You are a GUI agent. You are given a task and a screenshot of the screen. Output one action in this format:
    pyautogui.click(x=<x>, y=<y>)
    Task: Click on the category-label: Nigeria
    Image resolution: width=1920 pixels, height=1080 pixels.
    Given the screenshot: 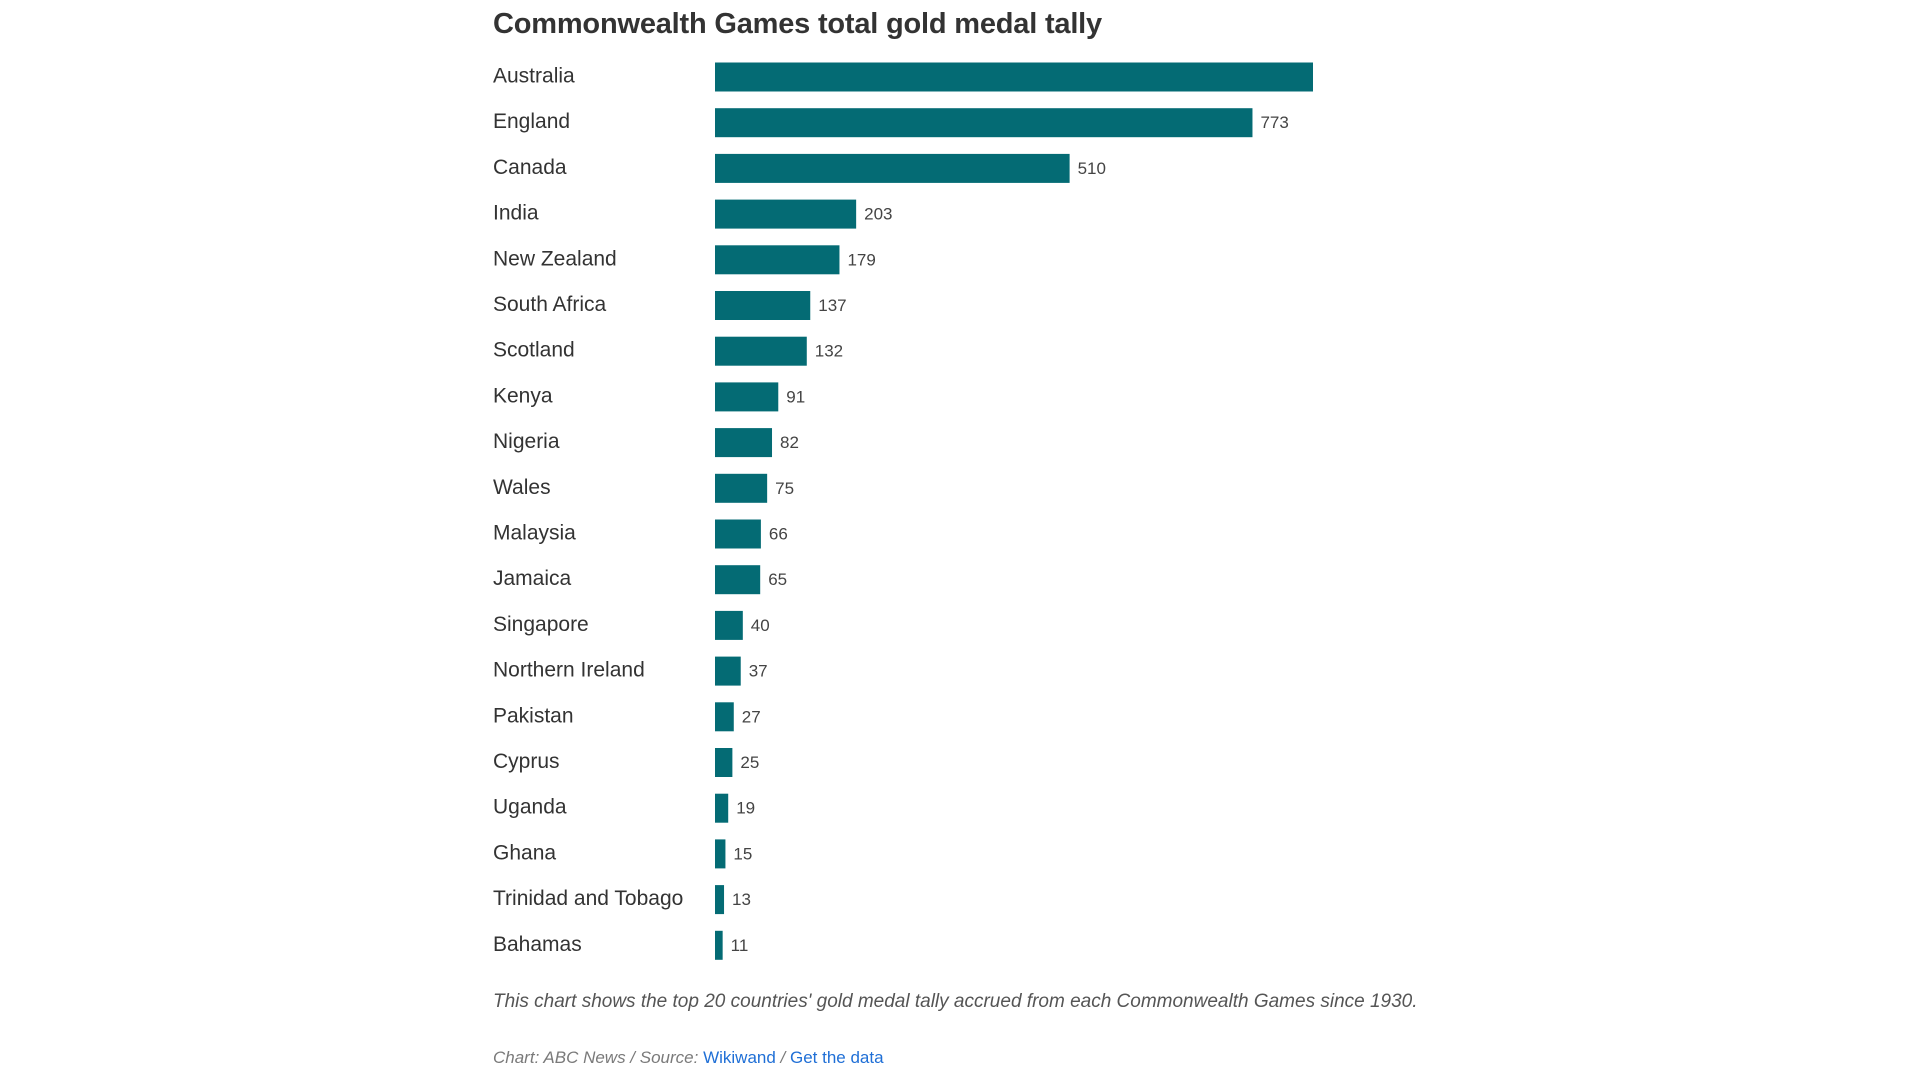 What is the action you would take?
    pyautogui.click(x=526, y=441)
    